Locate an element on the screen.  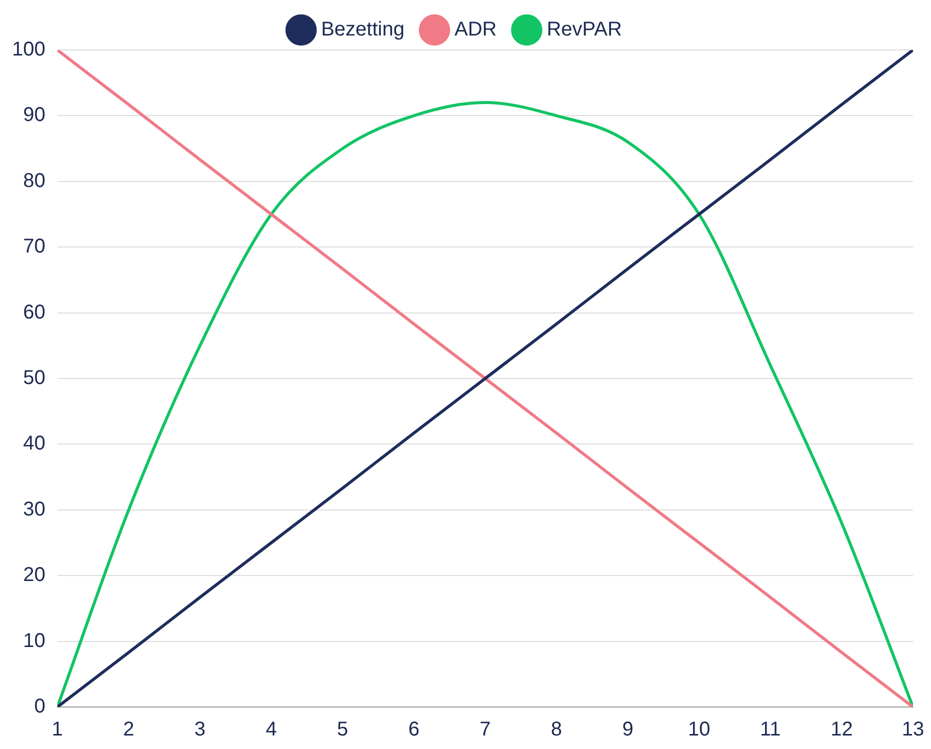
x-tick-label: 1 is located at coordinates (57, 729).